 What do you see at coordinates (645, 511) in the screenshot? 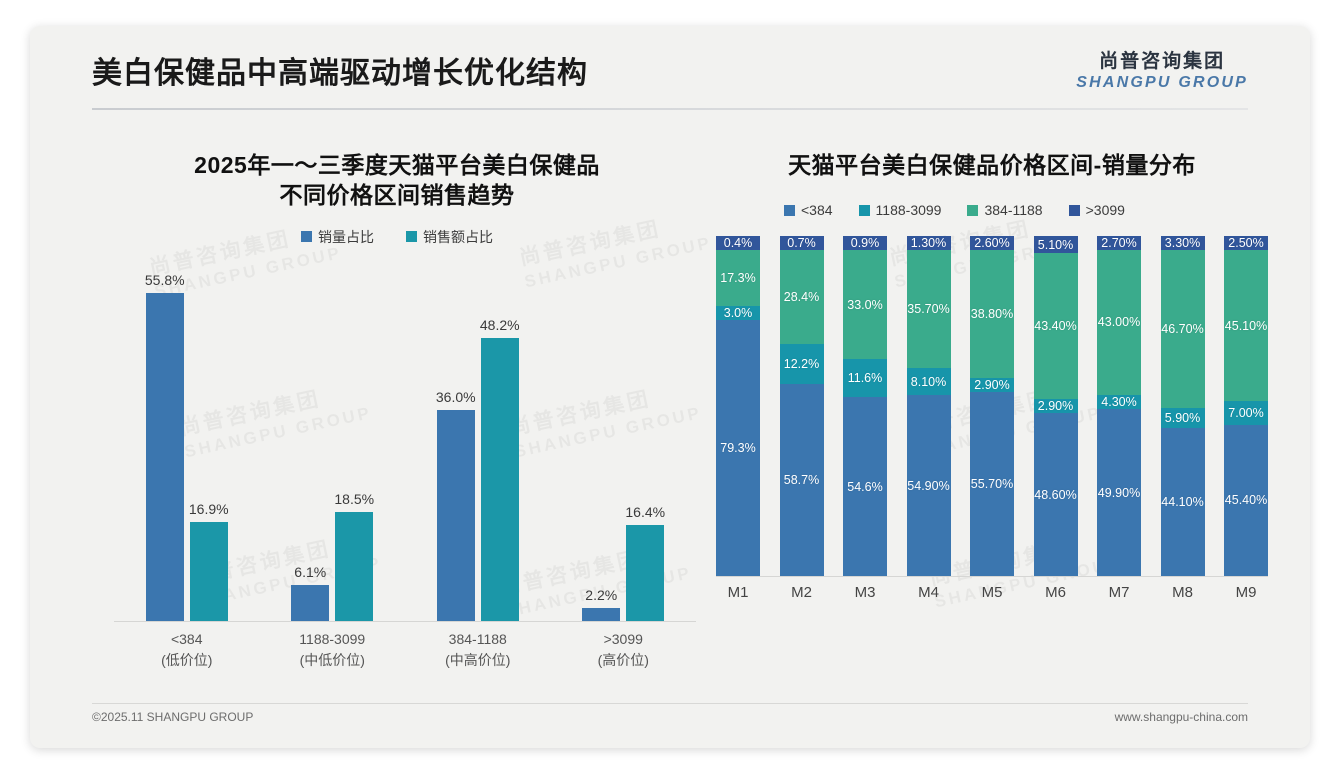
I see `bar-value-label: 16.4%` at bounding box center [645, 511].